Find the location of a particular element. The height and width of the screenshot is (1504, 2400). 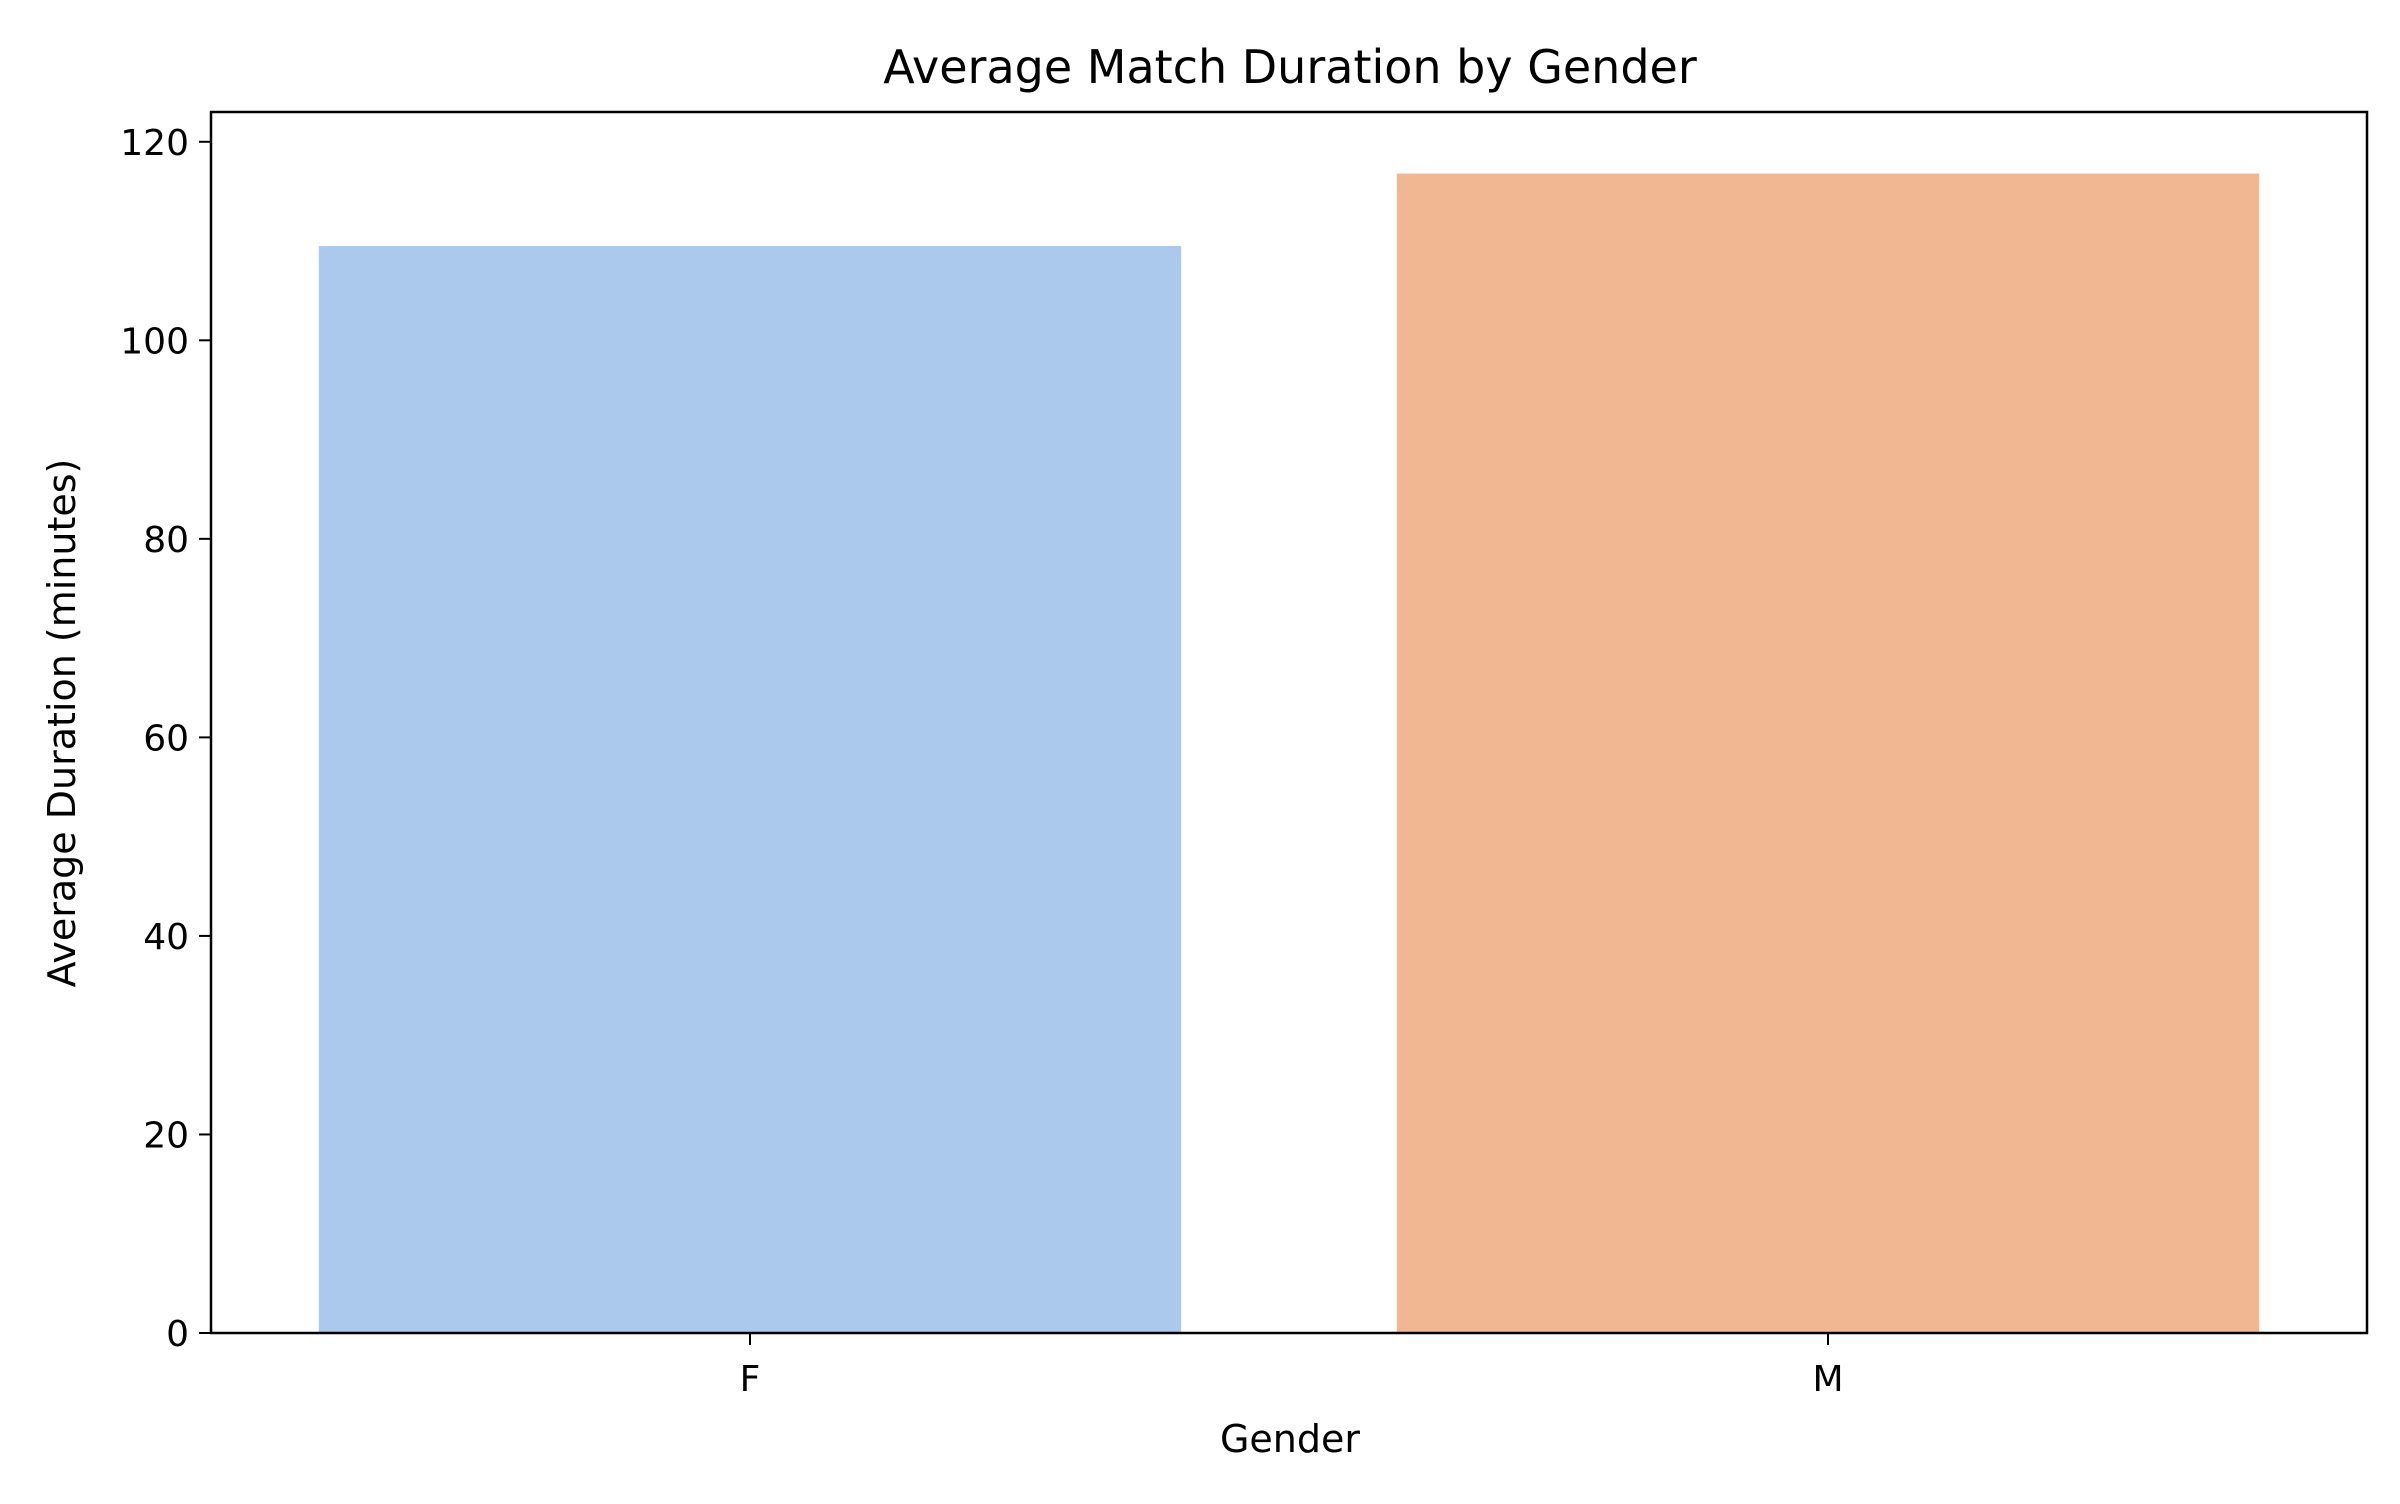

y-axis-label: Average Duration (minutes) is located at coordinates (62, 723).